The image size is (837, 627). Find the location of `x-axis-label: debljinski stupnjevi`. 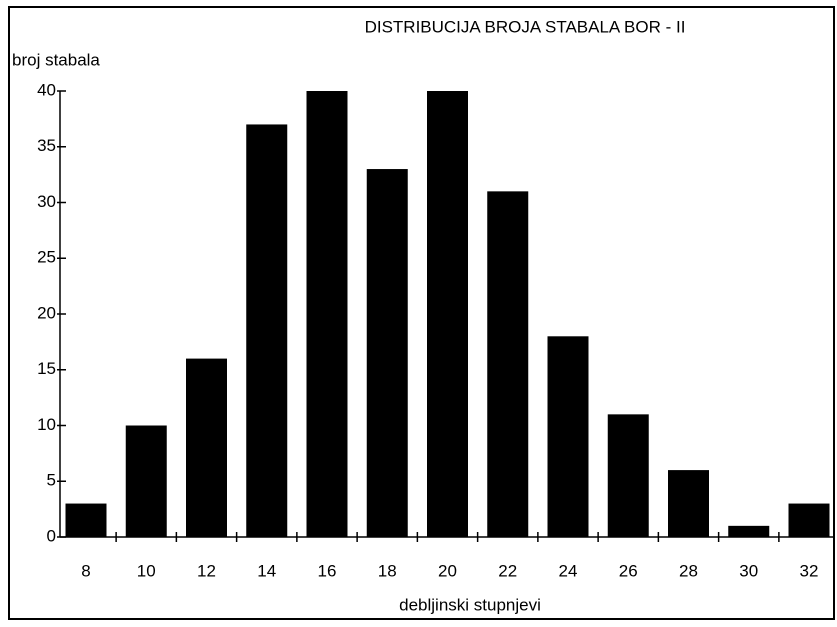

x-axis-label: debljinski stupnjevi is located at coordinates (470, 604).